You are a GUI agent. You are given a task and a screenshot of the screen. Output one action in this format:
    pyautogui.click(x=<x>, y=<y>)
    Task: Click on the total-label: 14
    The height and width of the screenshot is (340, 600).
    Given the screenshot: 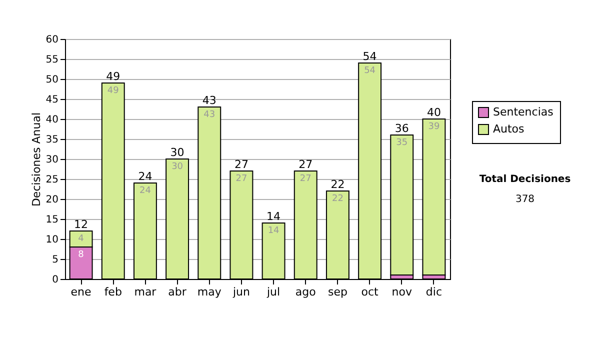 What is the action you would take?
    pyautogui.click(x=273, y=216)
    